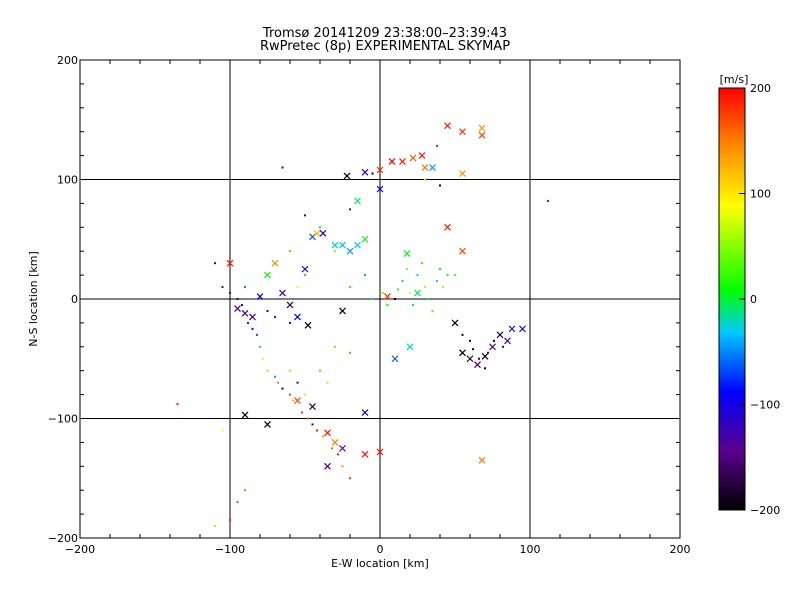 The width and height of the screenshot is (800, 600). I want to click on y-tick-label: −100, so click(63, 419).